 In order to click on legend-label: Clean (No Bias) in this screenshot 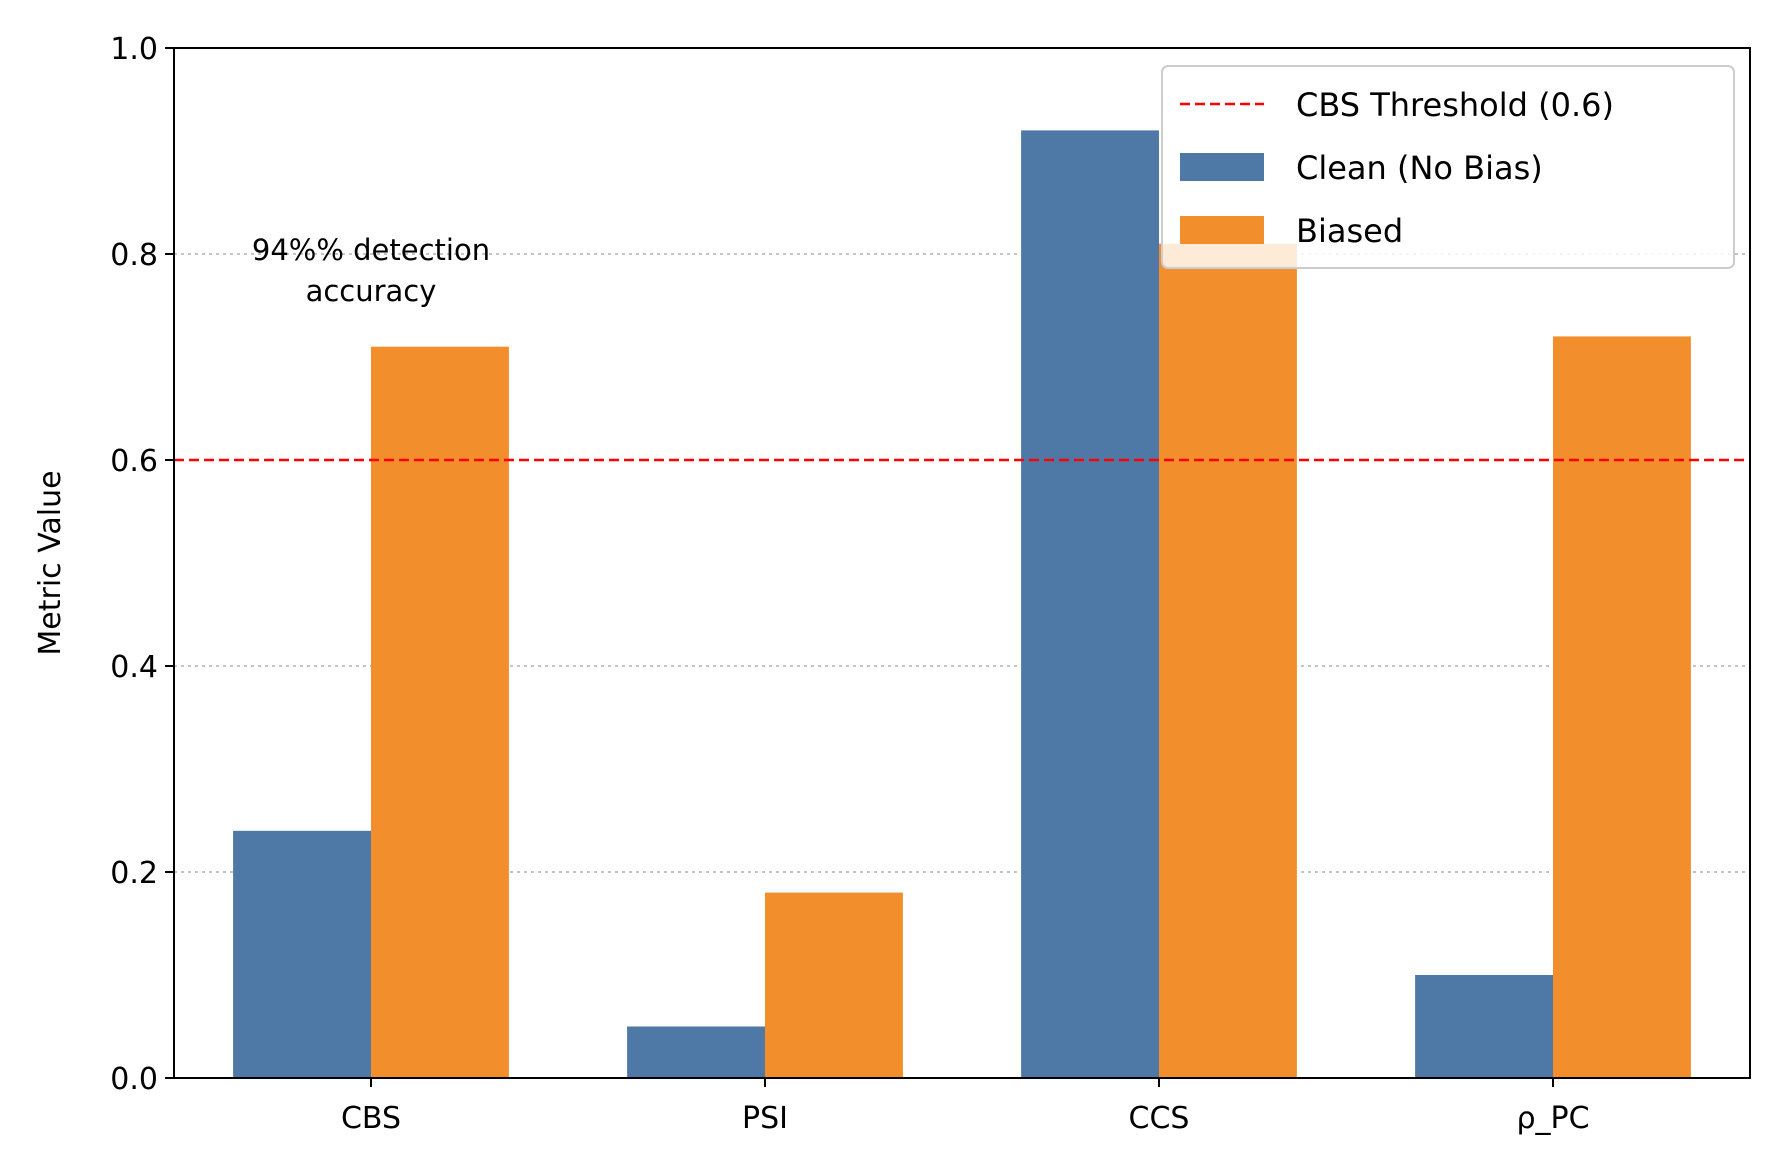, I will do `click(1419, 168)`.